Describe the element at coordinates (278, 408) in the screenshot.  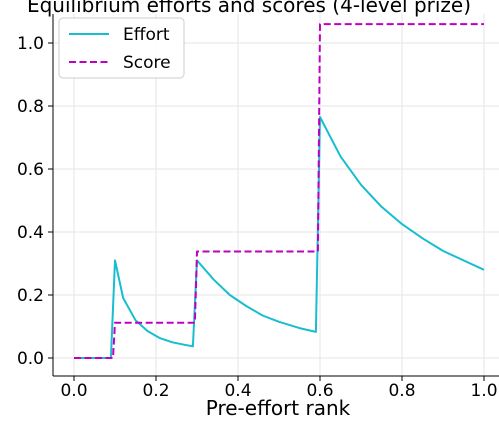
I see `x-axis-label: Pre-effort rank` at that location.